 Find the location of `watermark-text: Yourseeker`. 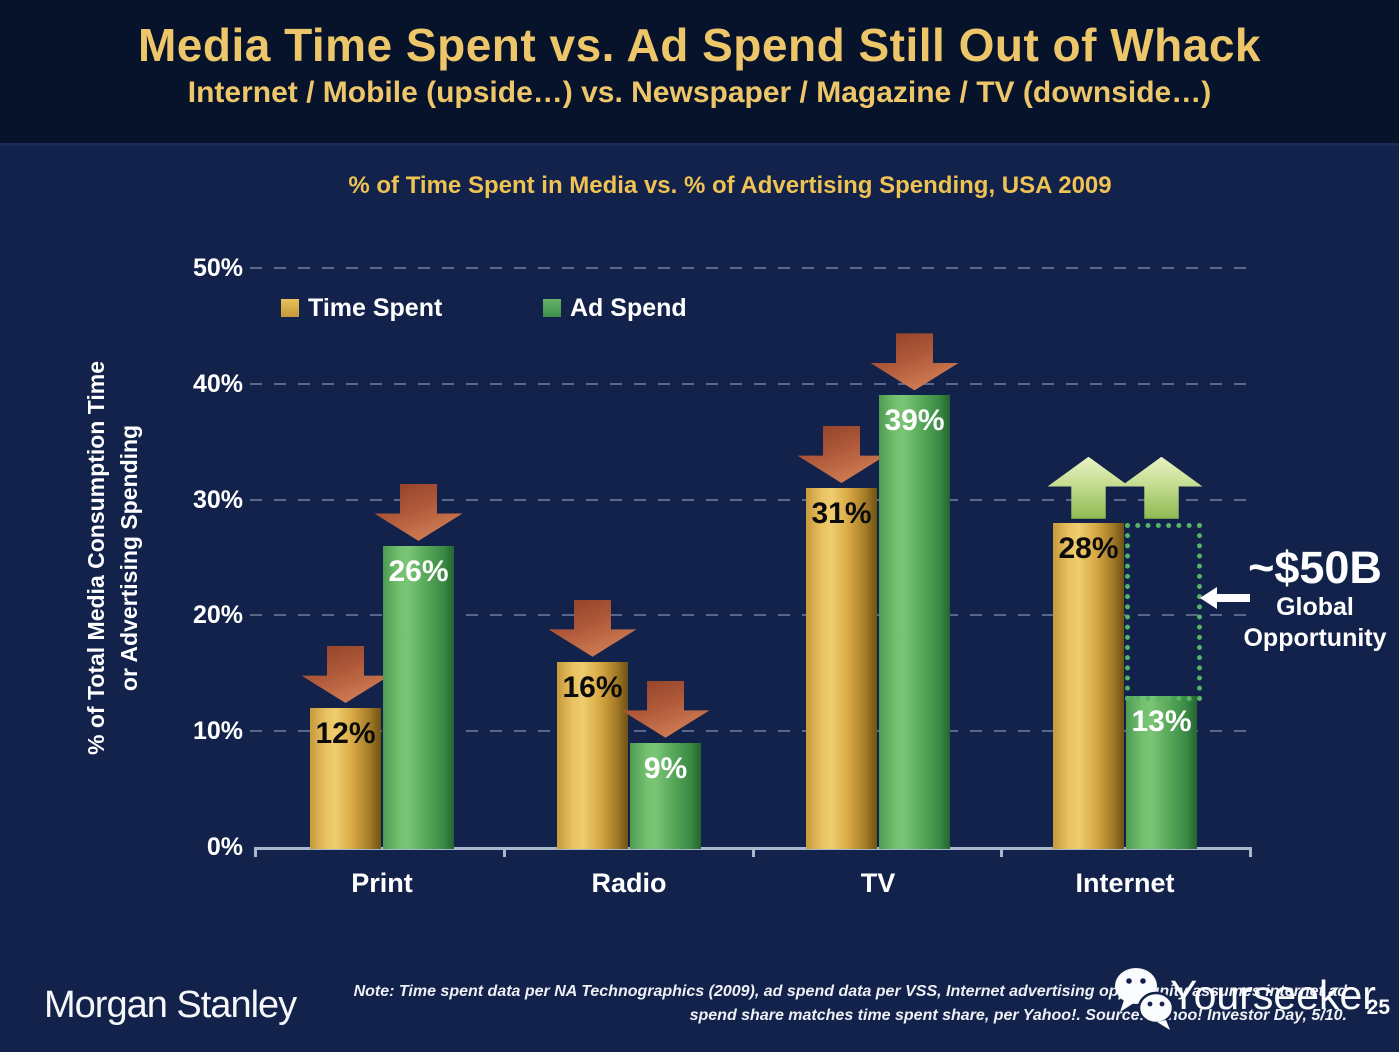

watermark-text: Yourseeker is located at coordinates (1273, 995).